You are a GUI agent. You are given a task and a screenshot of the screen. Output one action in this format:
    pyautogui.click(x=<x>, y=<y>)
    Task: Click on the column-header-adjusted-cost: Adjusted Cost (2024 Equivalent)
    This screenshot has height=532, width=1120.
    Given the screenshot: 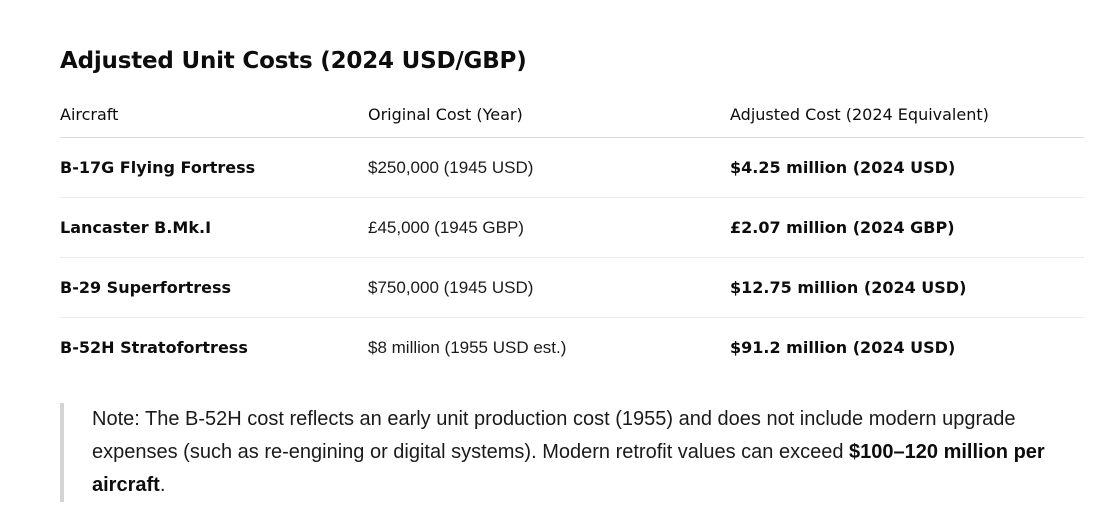 What is the action you would take?
    pyautogui.click(x=907, y=115)
    